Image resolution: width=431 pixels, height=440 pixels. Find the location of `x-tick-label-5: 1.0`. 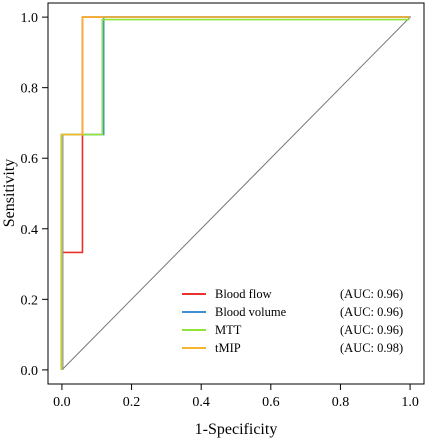

x-tick-label-5: 1.0 is located at coordinates (410, 402).